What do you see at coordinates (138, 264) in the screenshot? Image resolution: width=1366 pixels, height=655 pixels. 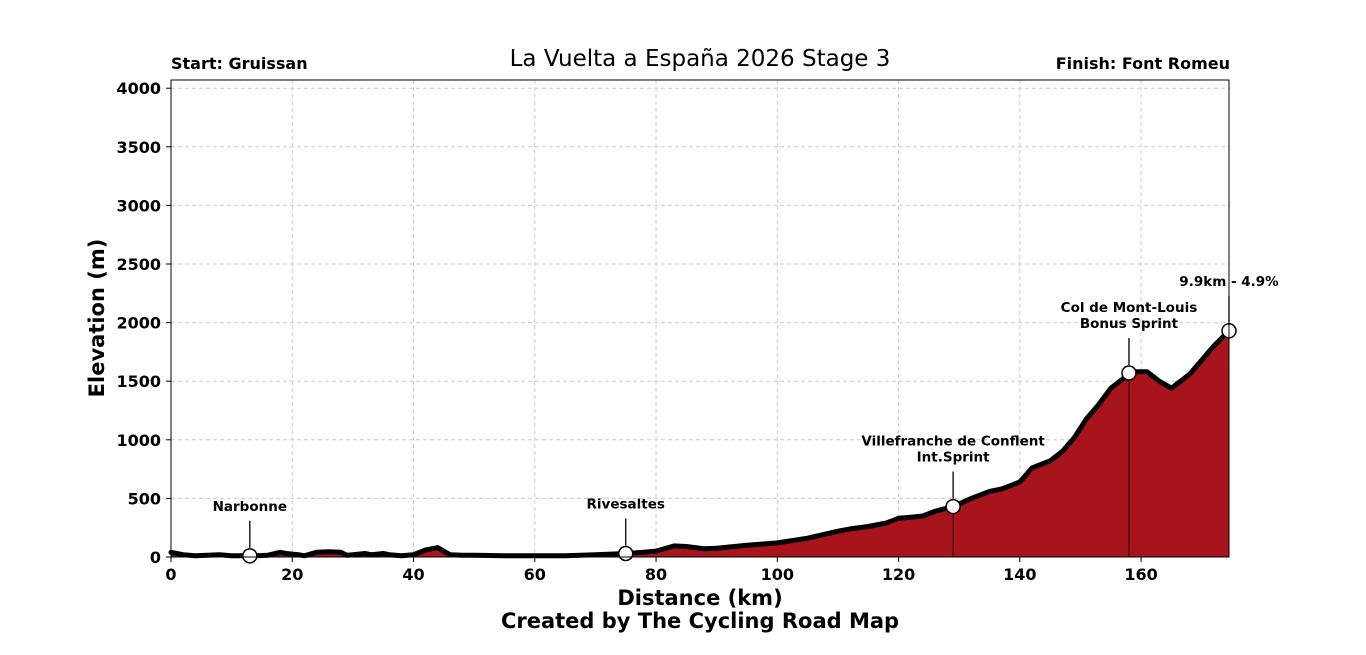 I see `y-tick-label: 2500` at bounding box center [138, 264].